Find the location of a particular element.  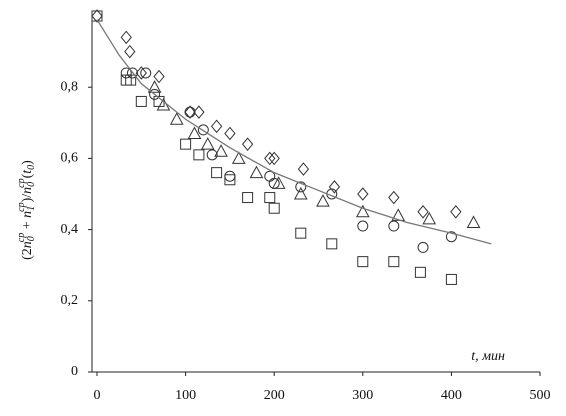

x-tick-label: 200 is located at coordinates (274, 395).